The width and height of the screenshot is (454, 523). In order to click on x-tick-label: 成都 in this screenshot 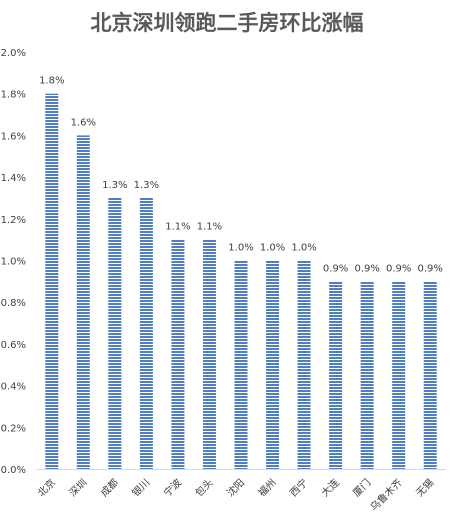, I will do `click(109, 488)`.